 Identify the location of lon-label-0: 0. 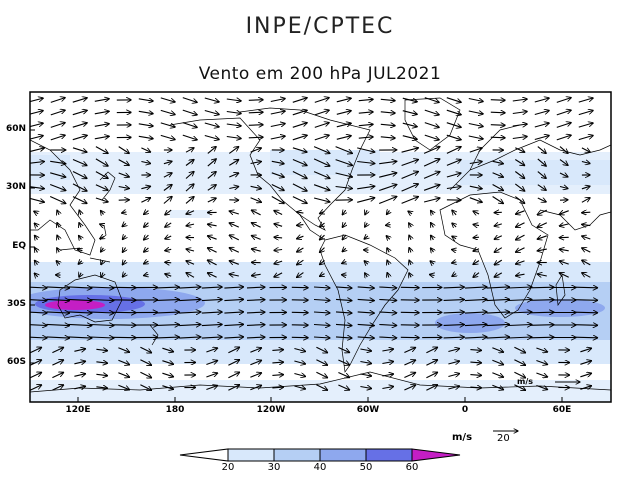
(465, 410).